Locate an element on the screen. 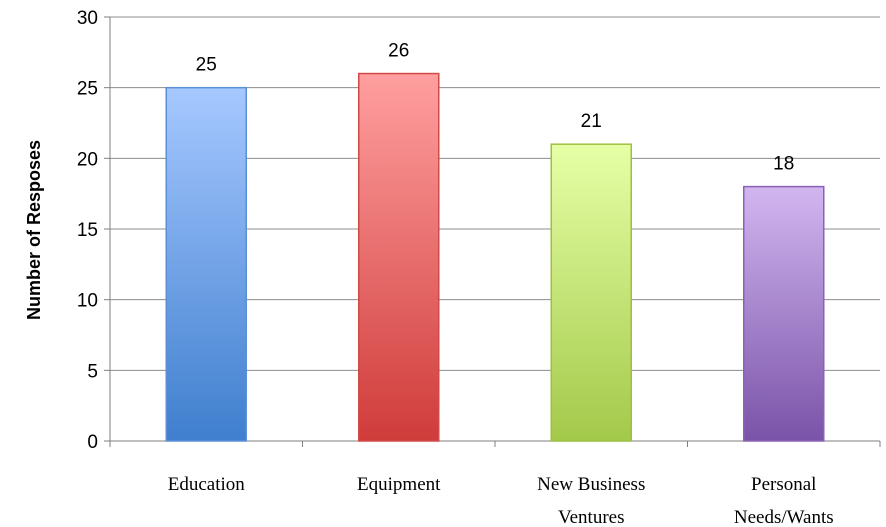 The image size is (886, 527). data-label: 18 is located at coordinates (783, 164).